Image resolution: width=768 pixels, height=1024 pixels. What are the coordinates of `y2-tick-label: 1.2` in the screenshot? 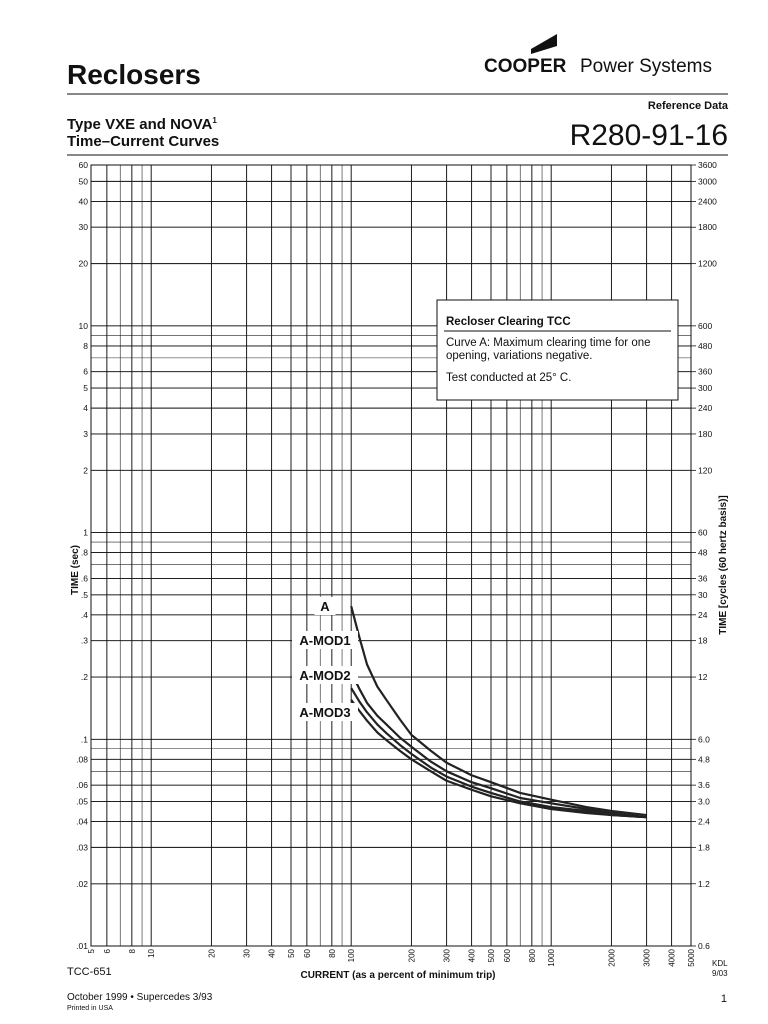 It's located at (704, 884).